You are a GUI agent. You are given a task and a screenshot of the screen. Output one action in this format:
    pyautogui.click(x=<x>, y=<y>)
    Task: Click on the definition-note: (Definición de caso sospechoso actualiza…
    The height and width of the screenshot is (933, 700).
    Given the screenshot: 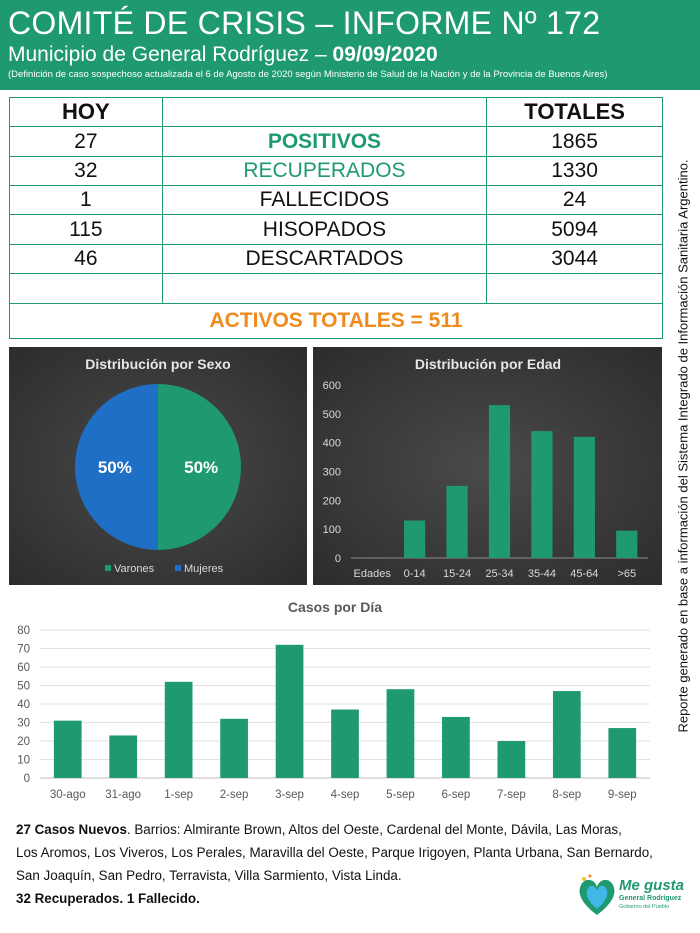 What is the action you would take?
    pyautogui.click(x=308, y=74)
    